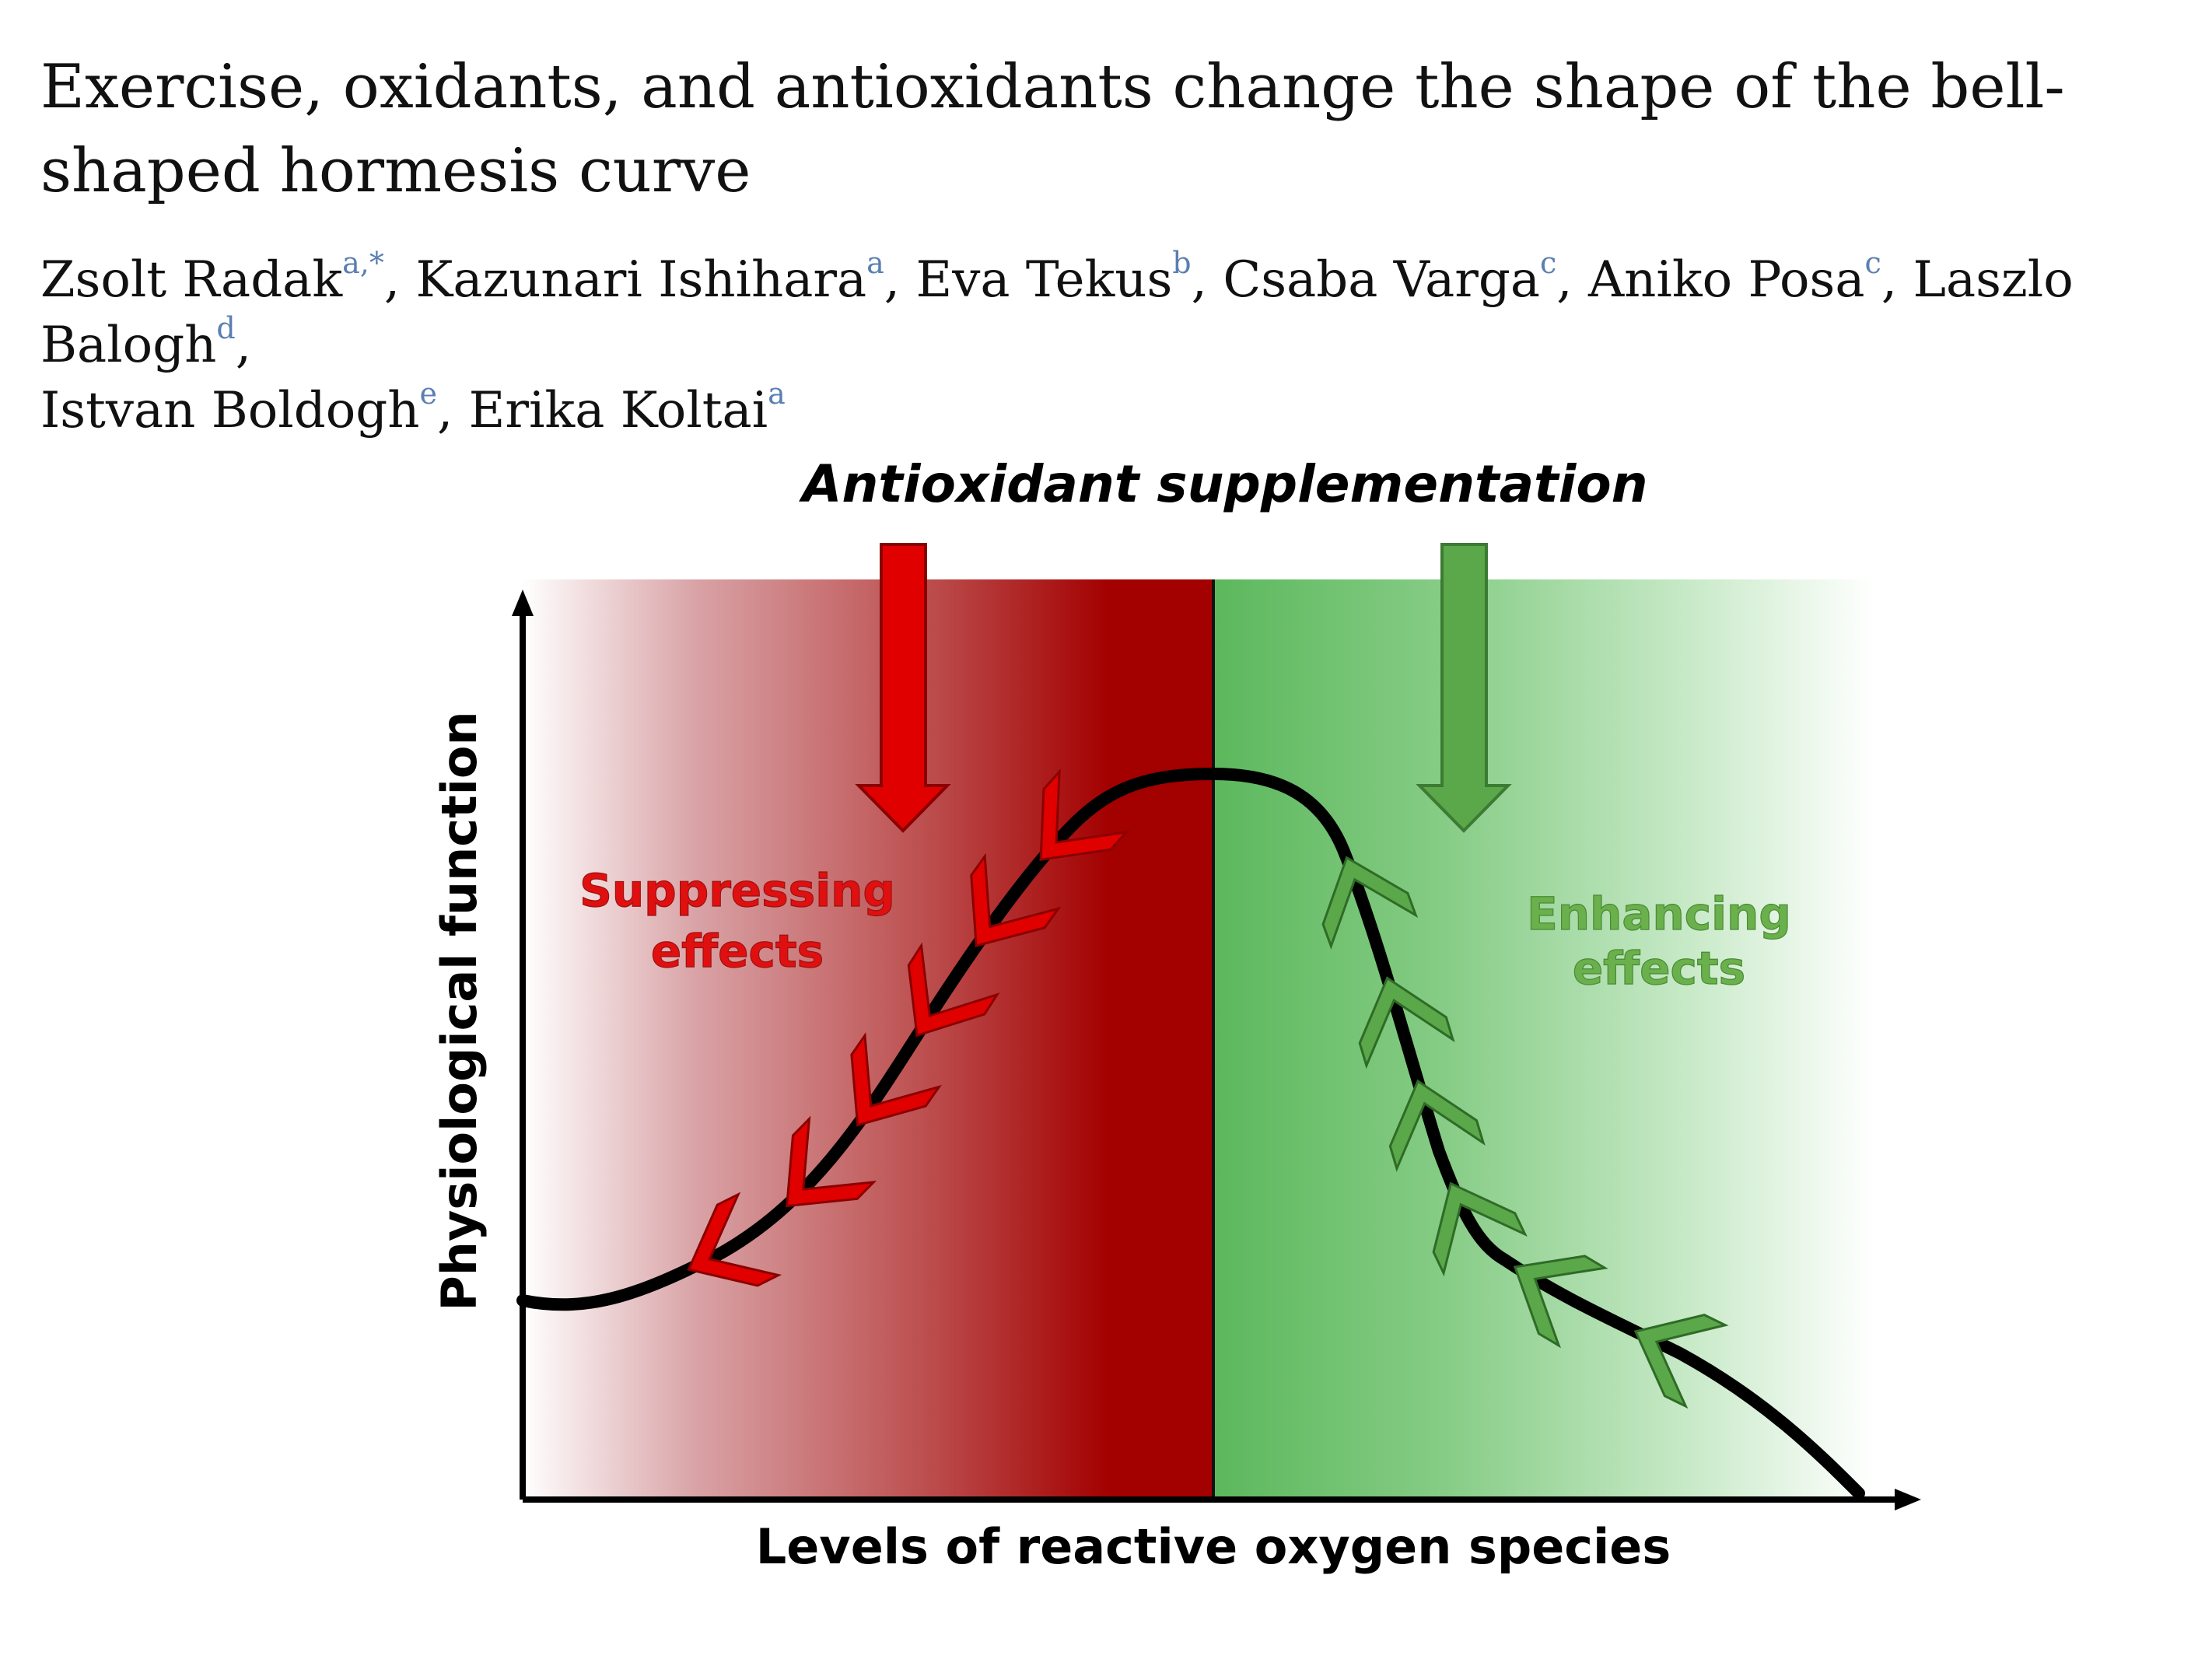  Describe the element at coordinates (191, 280) in the screenshot. I see `author-name: Zsolt Radak` at that location.